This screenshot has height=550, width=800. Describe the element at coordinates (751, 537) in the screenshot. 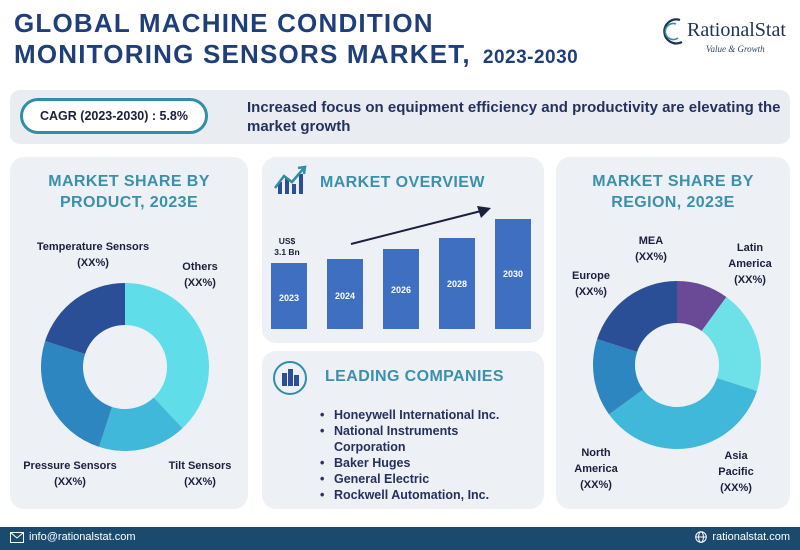

I see `footer-website-link: rationalstat.com` at that location.